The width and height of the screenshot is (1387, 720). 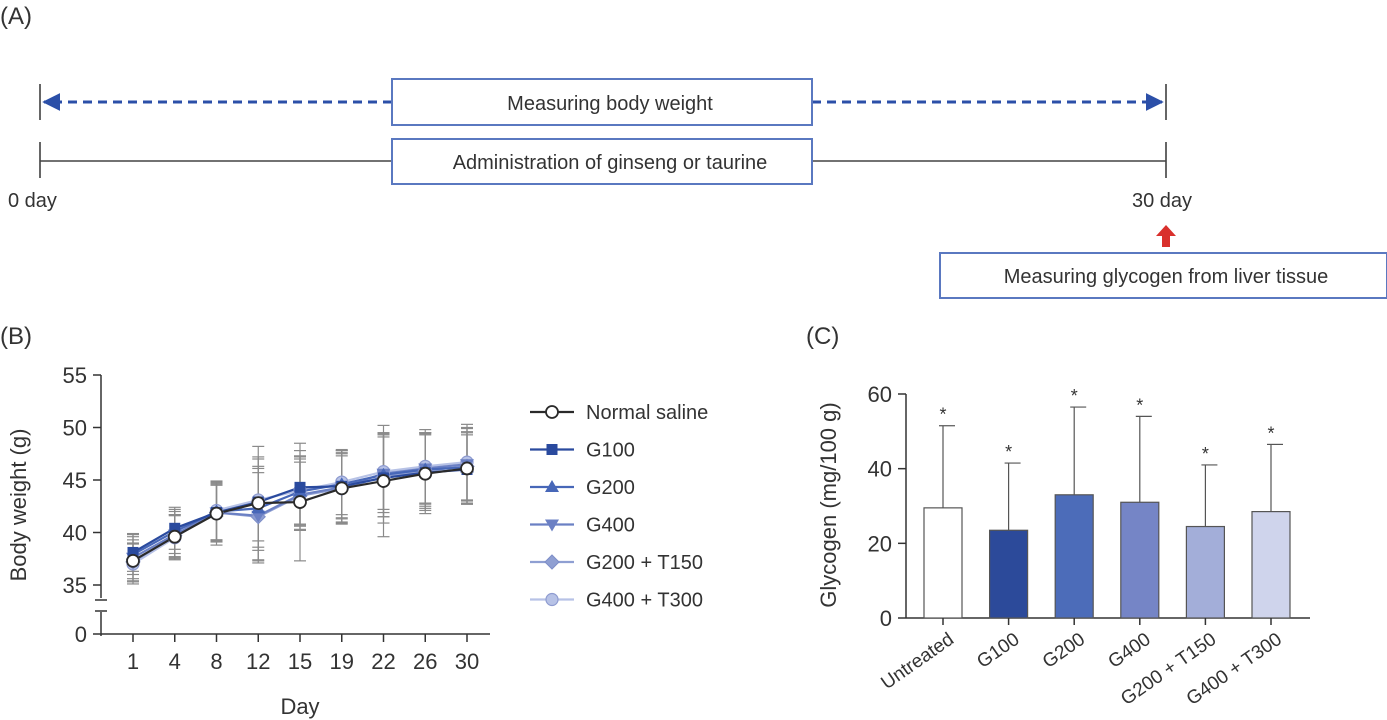 I want to click on administration-box, so click(x=602, y=161).